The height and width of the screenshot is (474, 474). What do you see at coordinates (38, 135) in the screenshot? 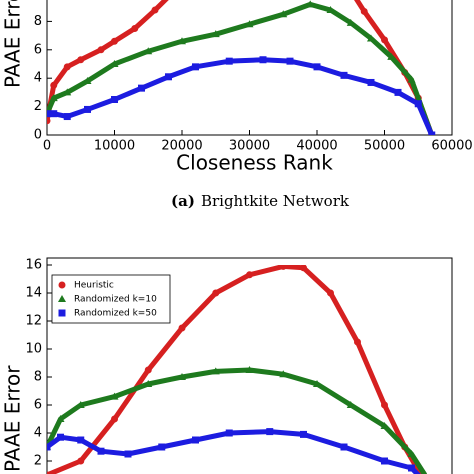
I see `y-tick-label: 0` at bounding box center [38, 135].